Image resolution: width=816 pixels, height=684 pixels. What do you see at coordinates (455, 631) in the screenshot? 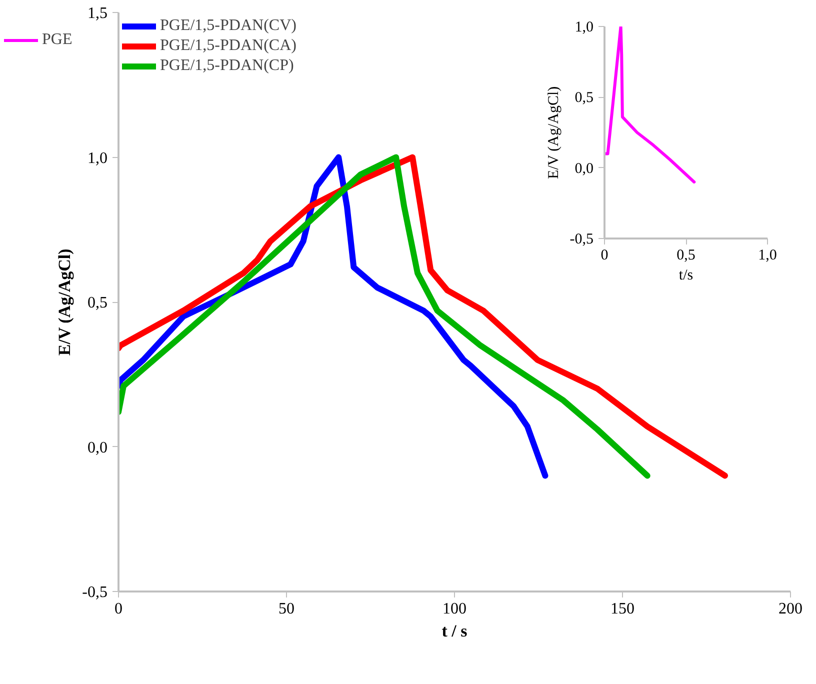
I see `x-axis-title: t / s` at bounding box center [455, 631].